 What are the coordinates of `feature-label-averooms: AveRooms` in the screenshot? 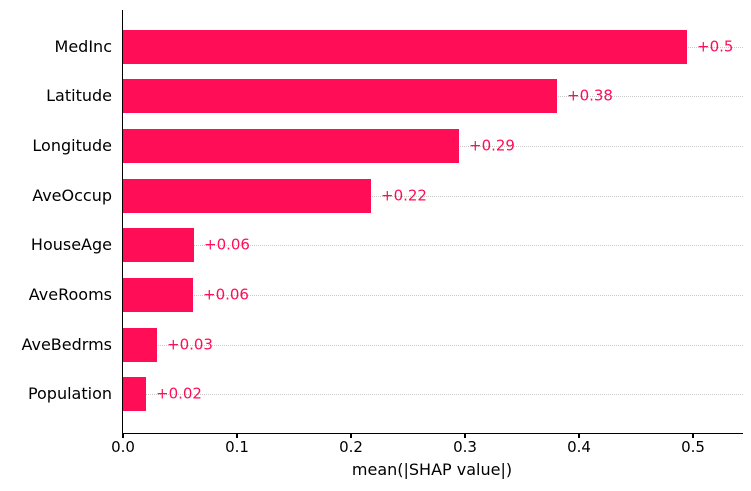 It's located at (70, 294).